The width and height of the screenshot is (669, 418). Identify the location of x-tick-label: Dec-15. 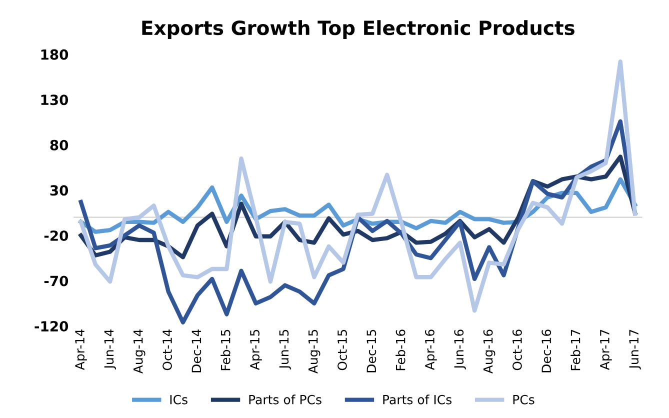
(371, 351).